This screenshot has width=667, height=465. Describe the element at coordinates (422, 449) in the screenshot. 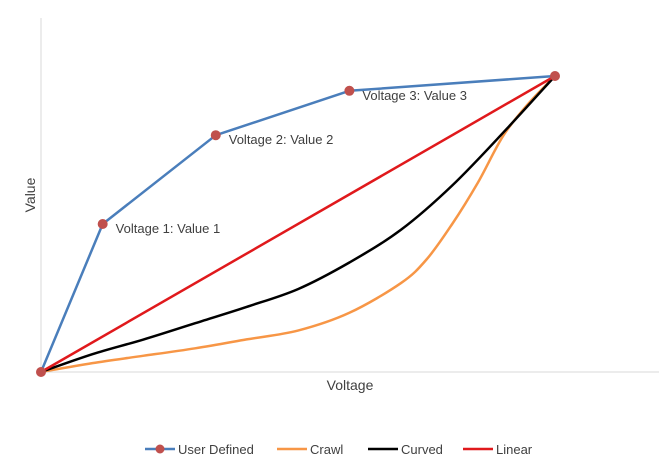

I see `legend-label-curved: Curved` at that location.